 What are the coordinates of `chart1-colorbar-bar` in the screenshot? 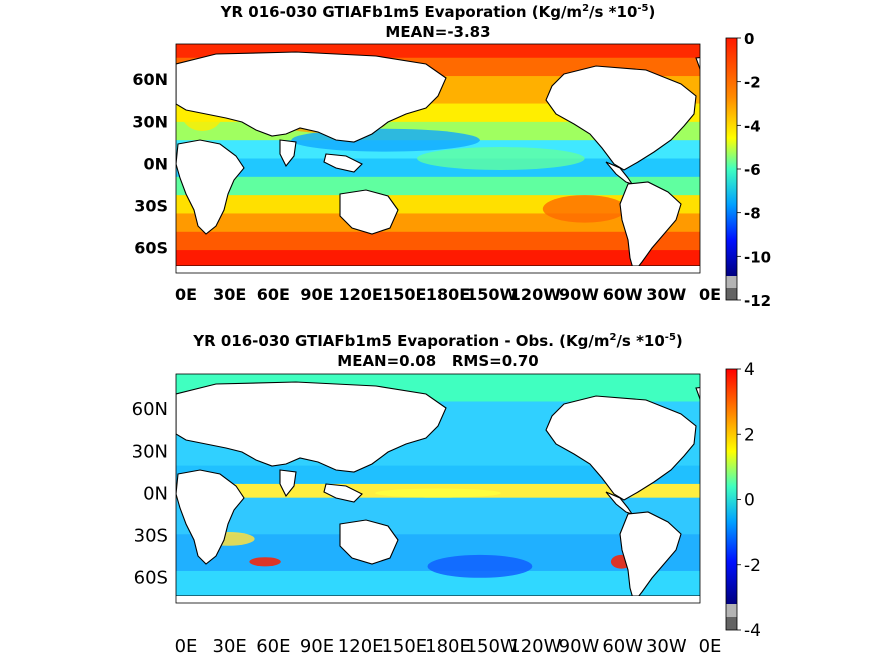 It's located at (731, 157).